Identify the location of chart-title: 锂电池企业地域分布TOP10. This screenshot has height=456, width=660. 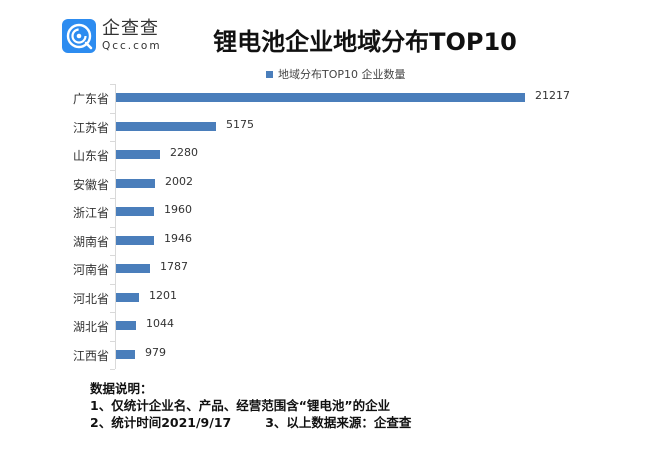
(365, 42).